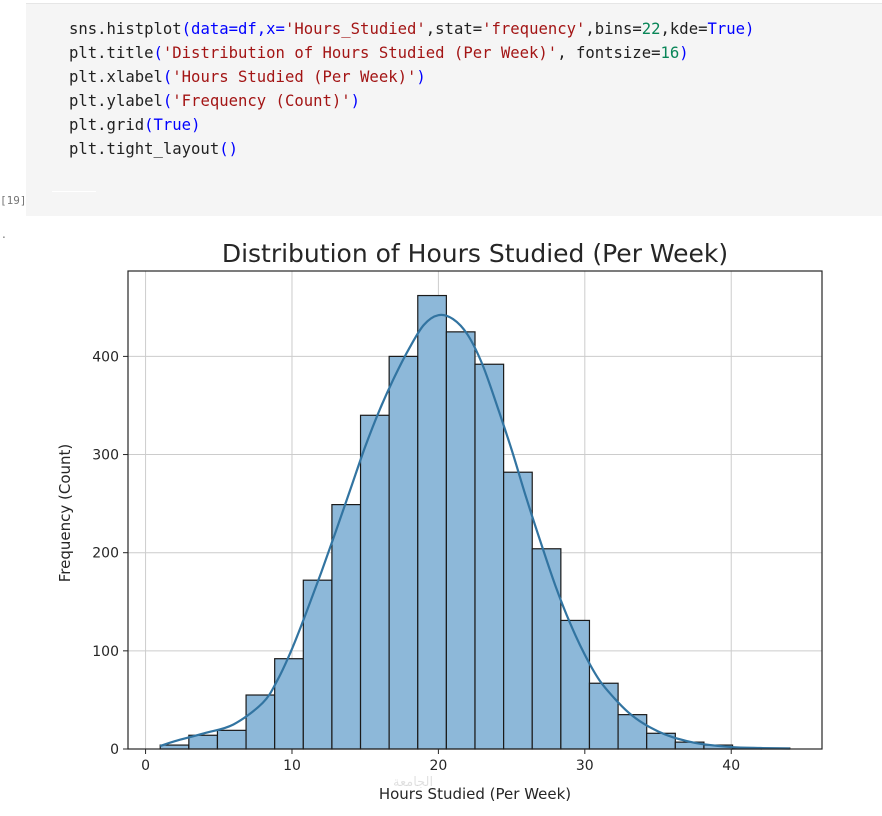 The image size is (882, 816). What do you see at coordinates (65, 513) in the screenshot?
I see `y-axis-label: Frequency (Count)` at bounding box center [65, 513].